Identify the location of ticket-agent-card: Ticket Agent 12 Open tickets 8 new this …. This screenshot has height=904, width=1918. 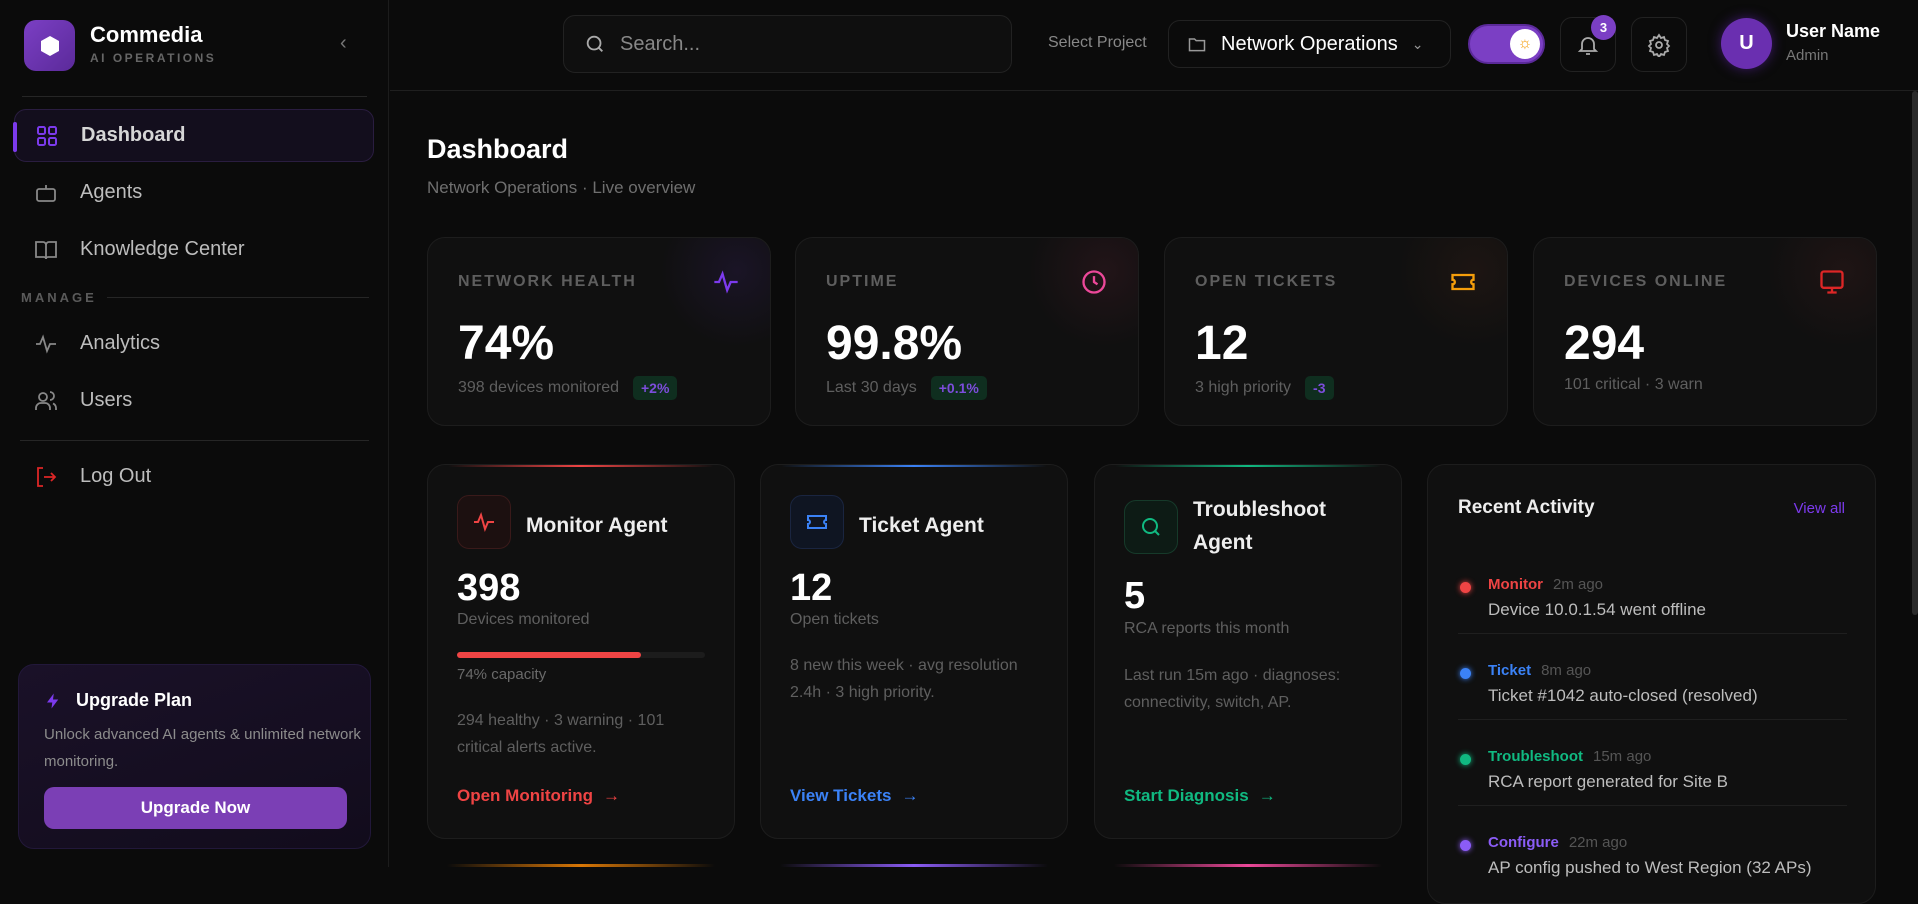
(914, 651).